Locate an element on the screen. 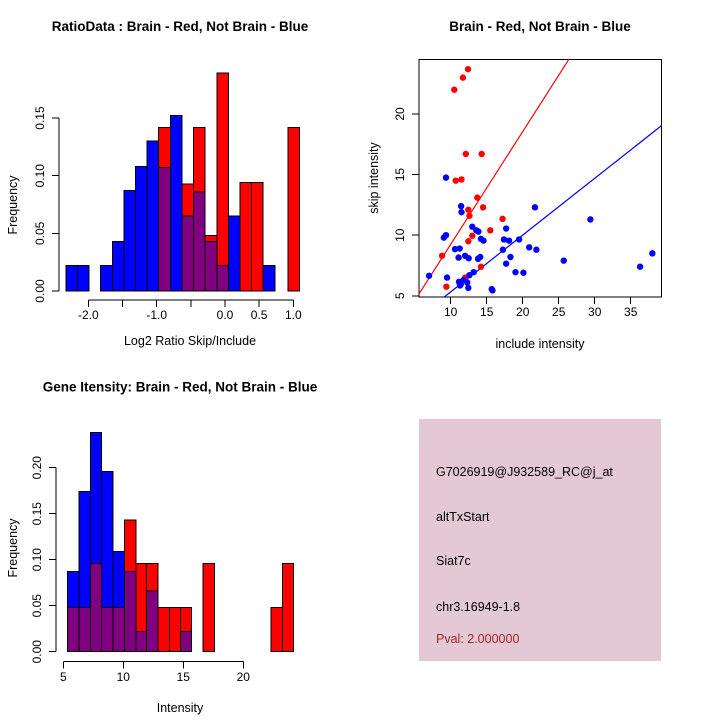  locus-text: chr3.16949-1.8 is located at coordinates (478, 607).